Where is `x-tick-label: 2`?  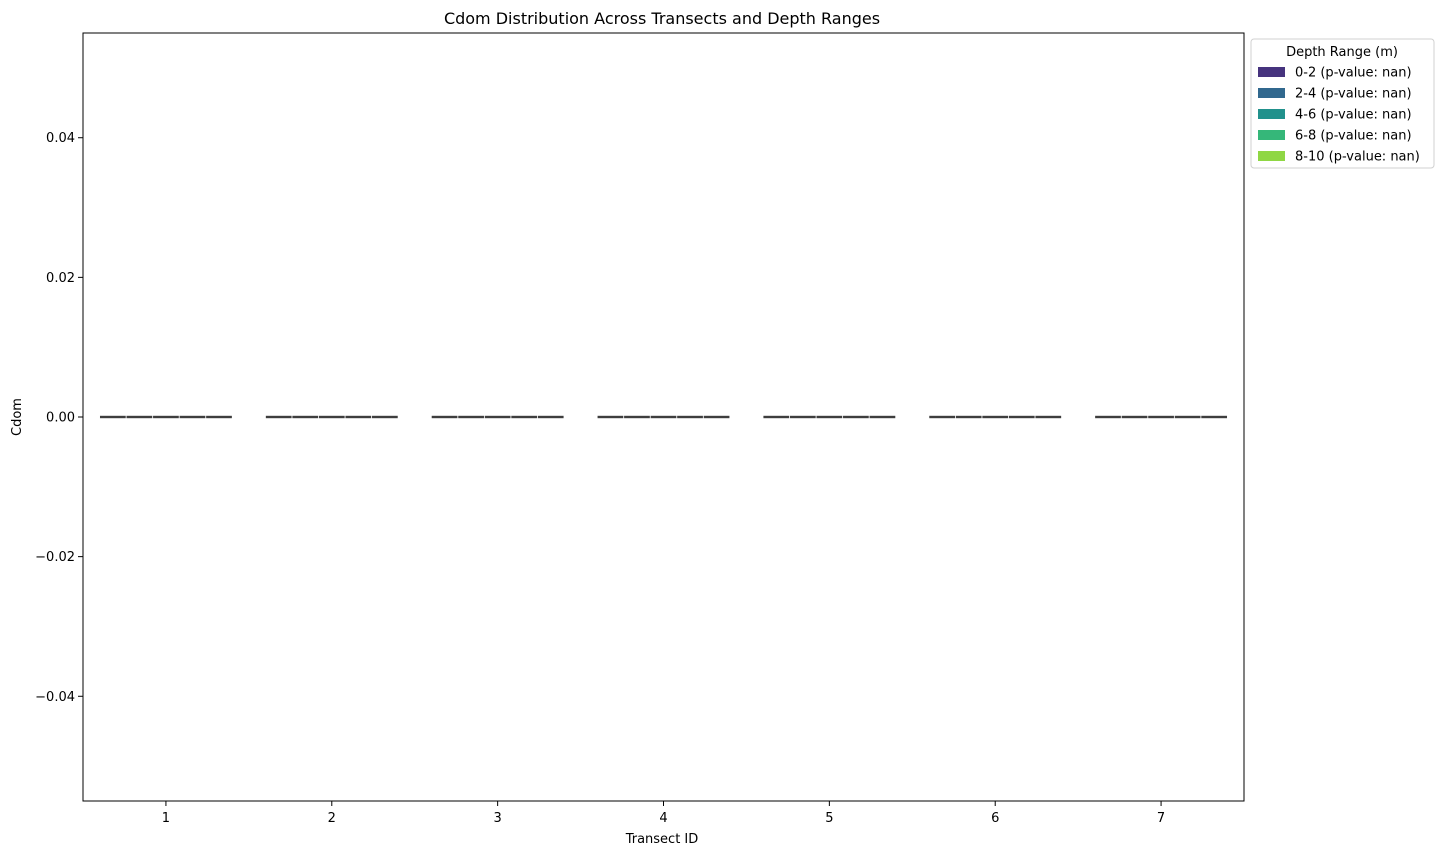
x-tick-label: 2 is located at coordinates (332, 818).